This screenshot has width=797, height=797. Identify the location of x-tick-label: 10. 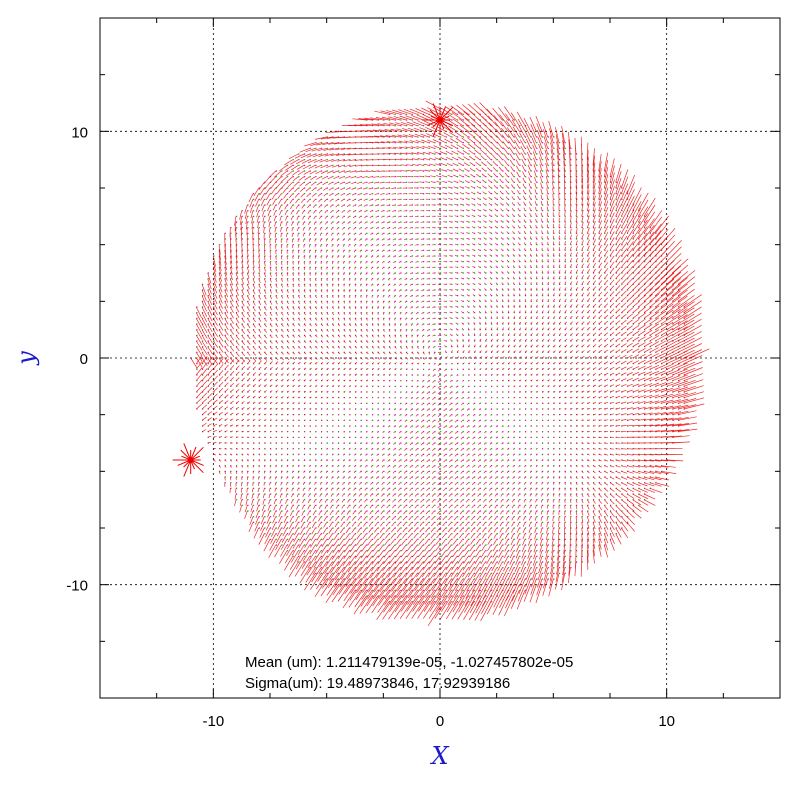
(666, 721).